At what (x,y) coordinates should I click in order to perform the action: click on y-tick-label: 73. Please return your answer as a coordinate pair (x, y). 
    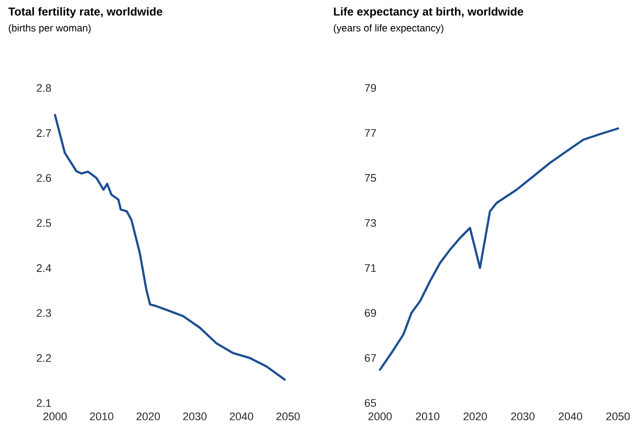
    Looking at the image, I should click on (370, 223).